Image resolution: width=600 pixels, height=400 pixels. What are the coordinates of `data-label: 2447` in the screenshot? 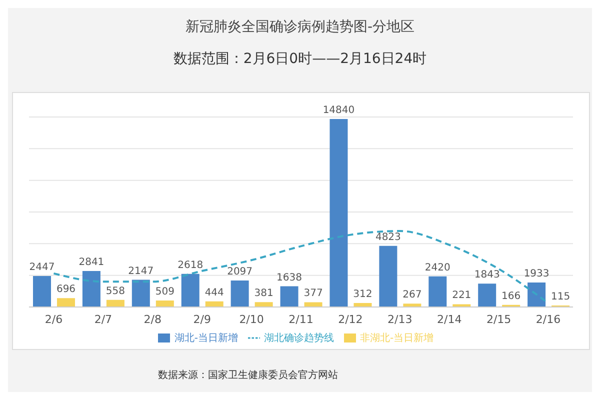 It's located at (42, 268).